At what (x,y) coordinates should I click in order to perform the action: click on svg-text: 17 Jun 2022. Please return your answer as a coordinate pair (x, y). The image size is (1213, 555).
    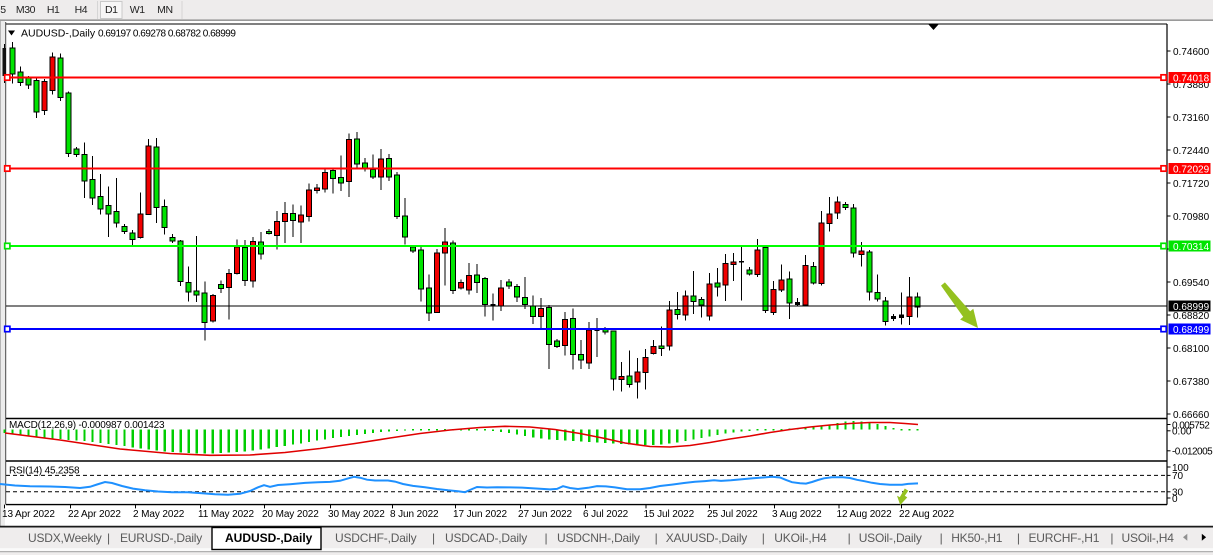
    Looking at the image, I should click on (480, 514).